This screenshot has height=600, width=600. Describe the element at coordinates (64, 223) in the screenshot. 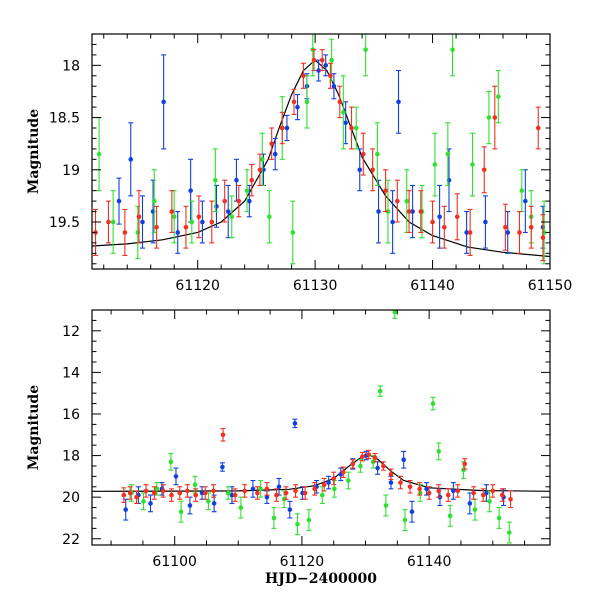

I see `top-y-tick-label: 19.5` at that location.